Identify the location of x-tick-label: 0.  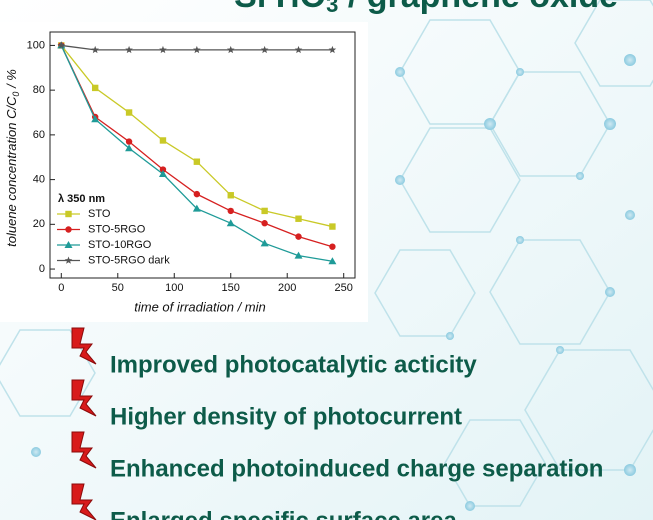
(61, 288).